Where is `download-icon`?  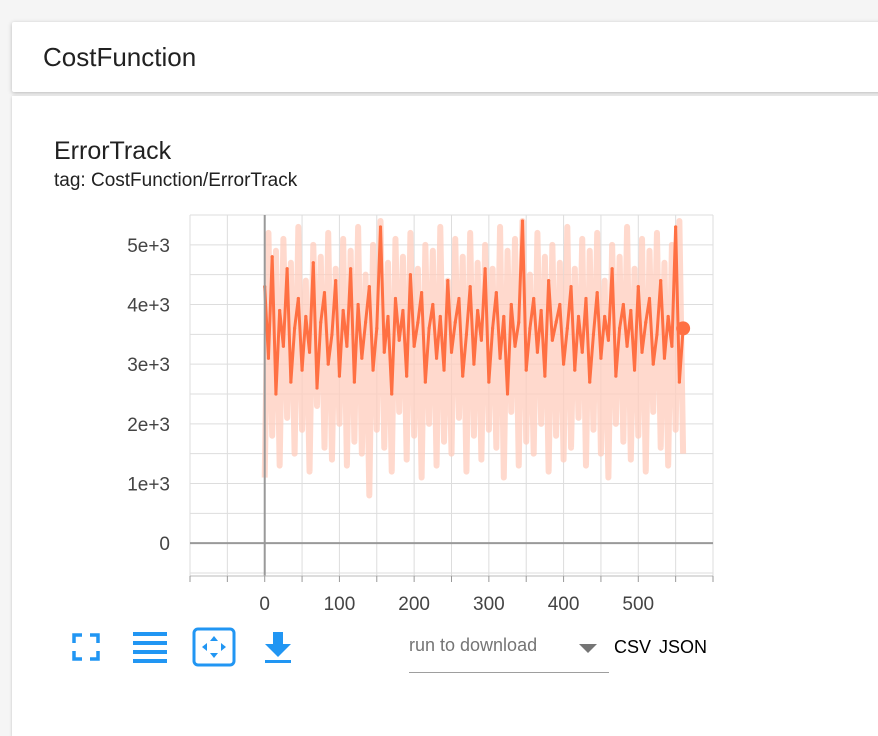 download-icon is located at coordinates (278, 647).